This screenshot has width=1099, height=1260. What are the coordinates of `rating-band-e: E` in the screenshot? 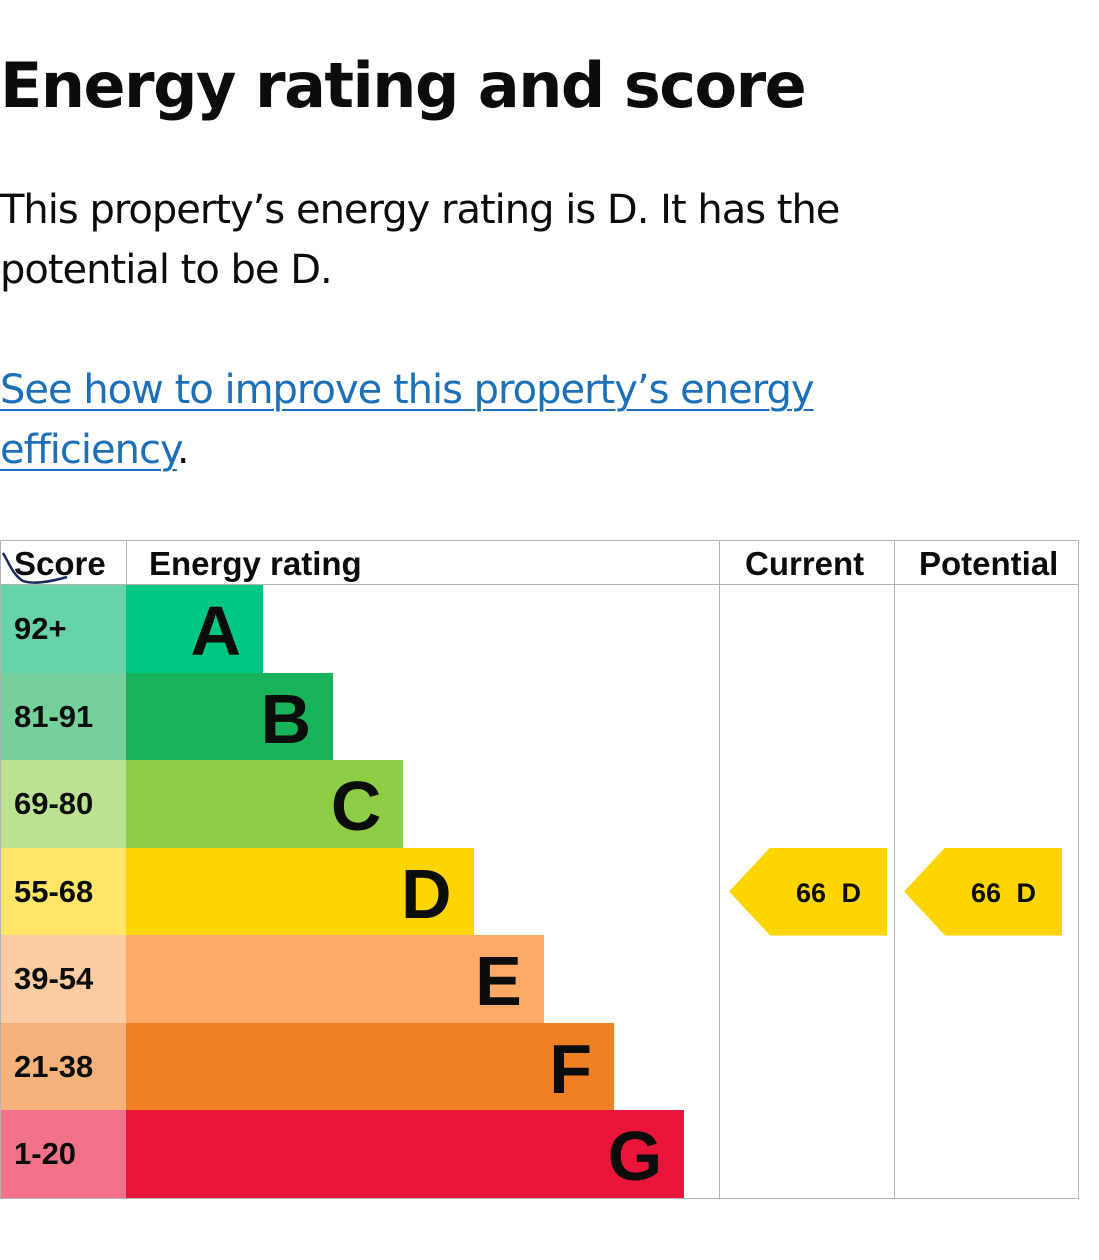 It's located at (335, 979).